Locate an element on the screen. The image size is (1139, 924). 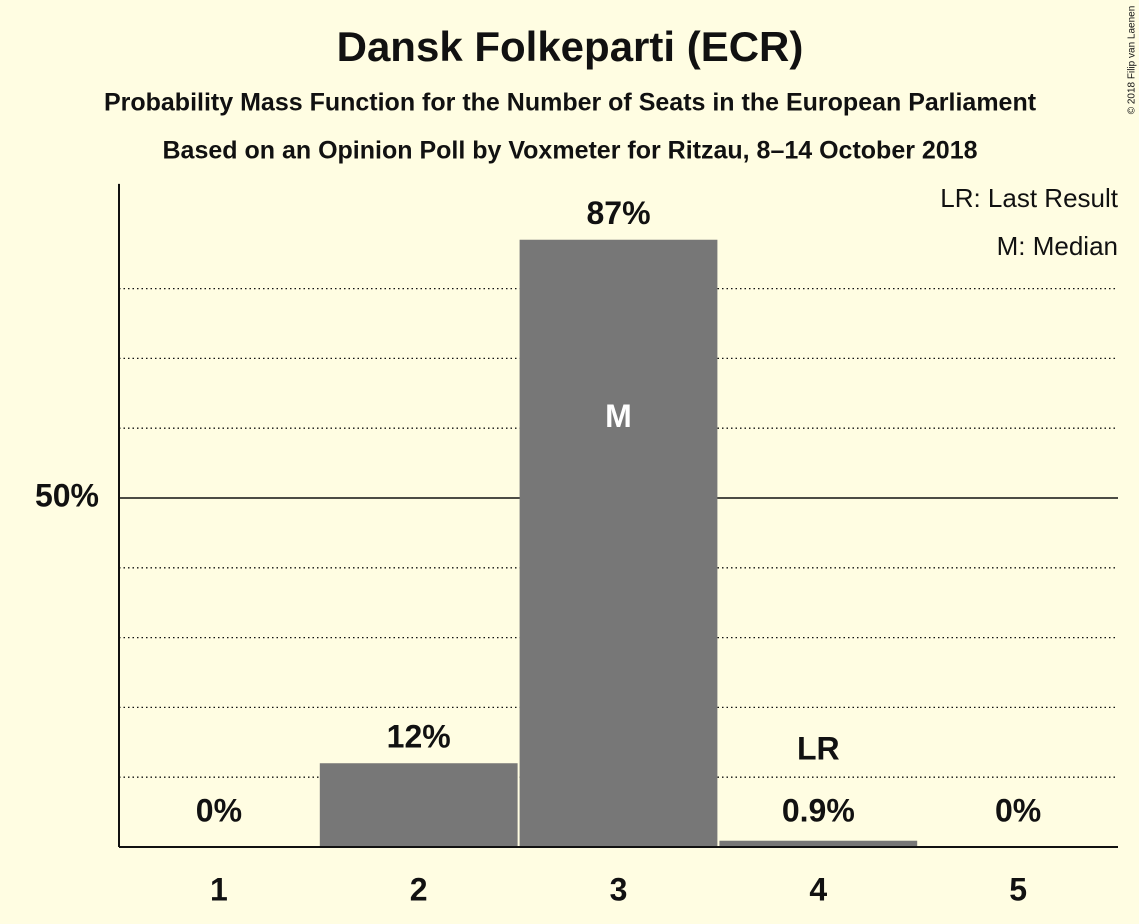
legend-note: M: Median is located at coordinates (1057, 246).